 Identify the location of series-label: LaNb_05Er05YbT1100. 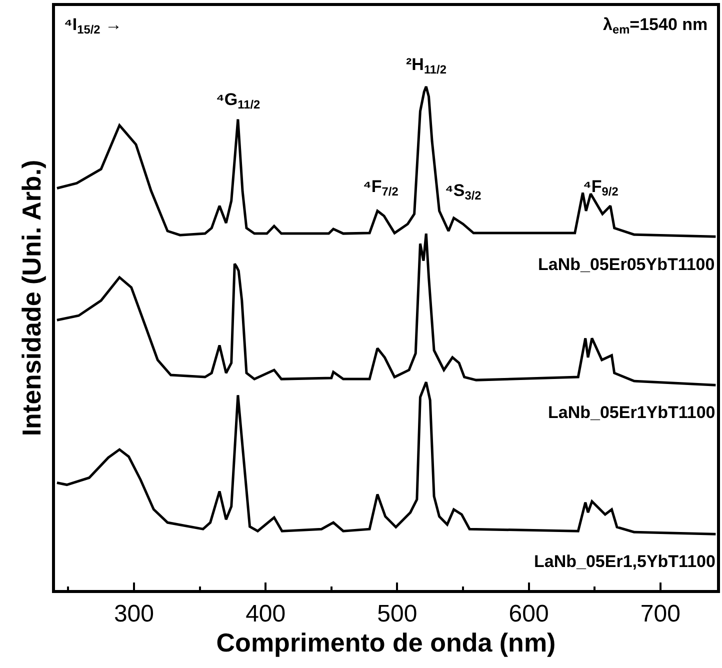
(626, 264).